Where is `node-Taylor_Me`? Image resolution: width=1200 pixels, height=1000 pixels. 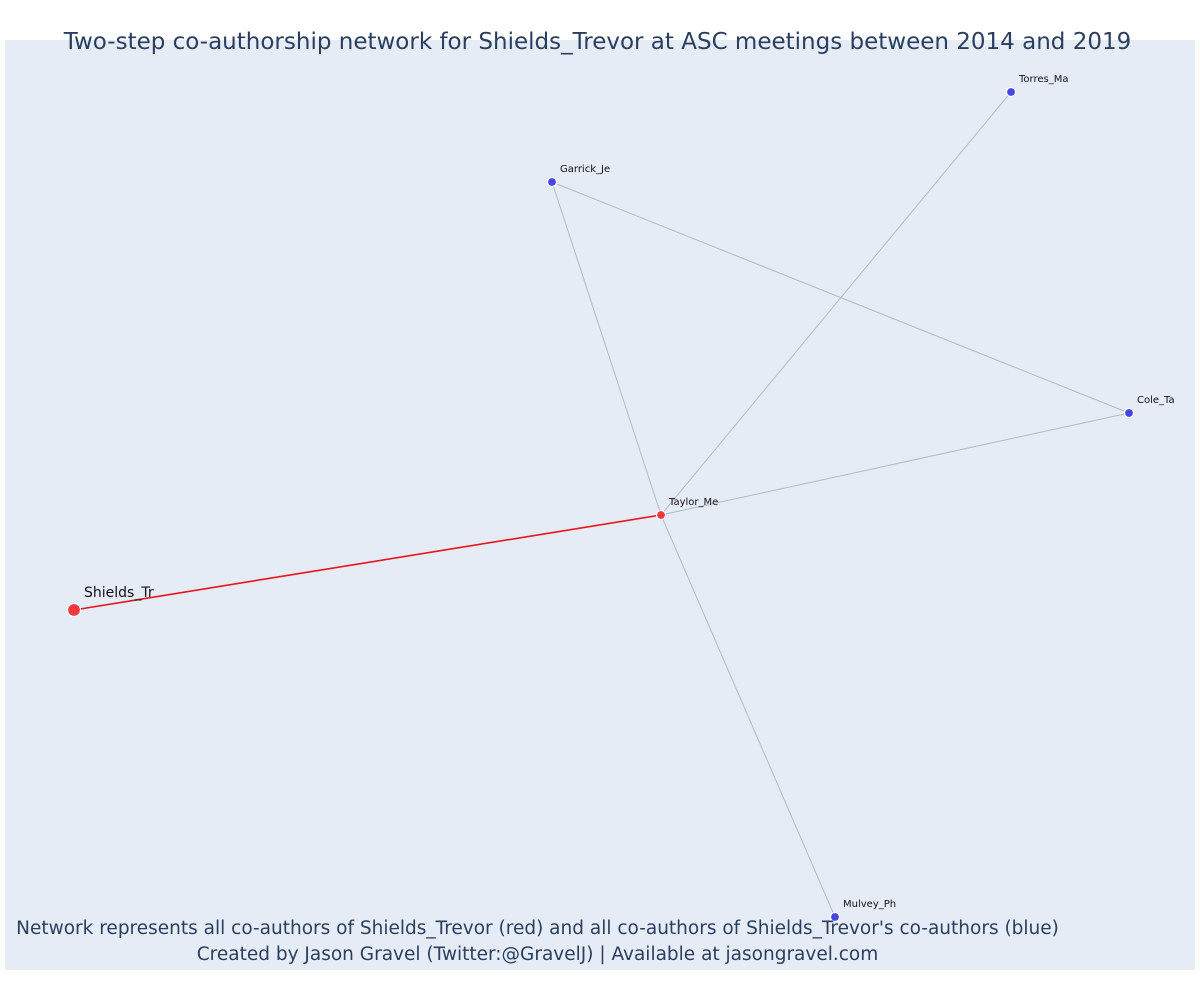
node-Taylor_Me is located at coordinates (661, 515).